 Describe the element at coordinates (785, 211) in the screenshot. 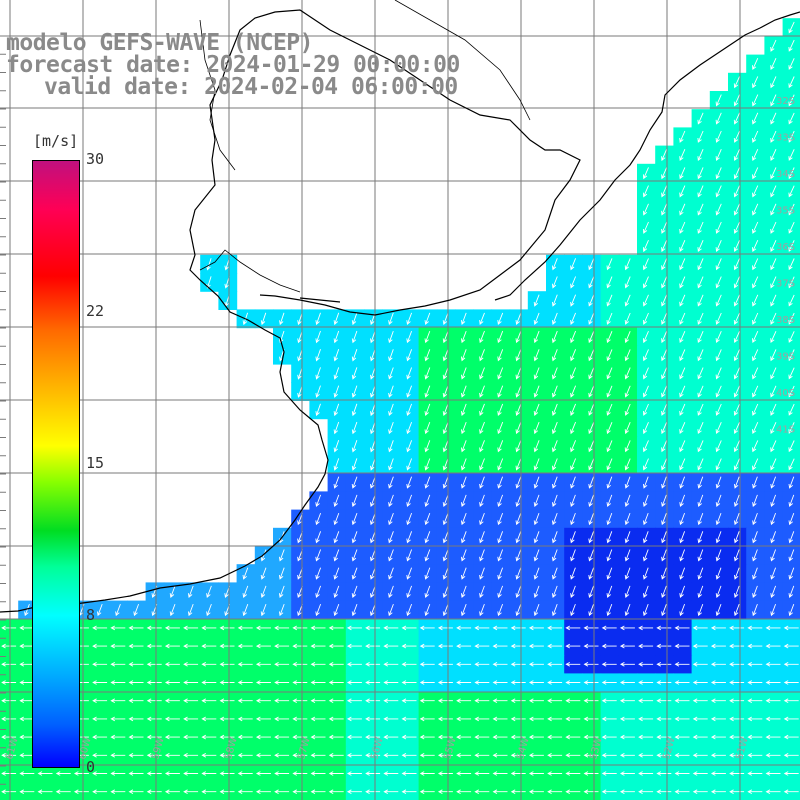

I see `latitude-label: 35S` at that location.